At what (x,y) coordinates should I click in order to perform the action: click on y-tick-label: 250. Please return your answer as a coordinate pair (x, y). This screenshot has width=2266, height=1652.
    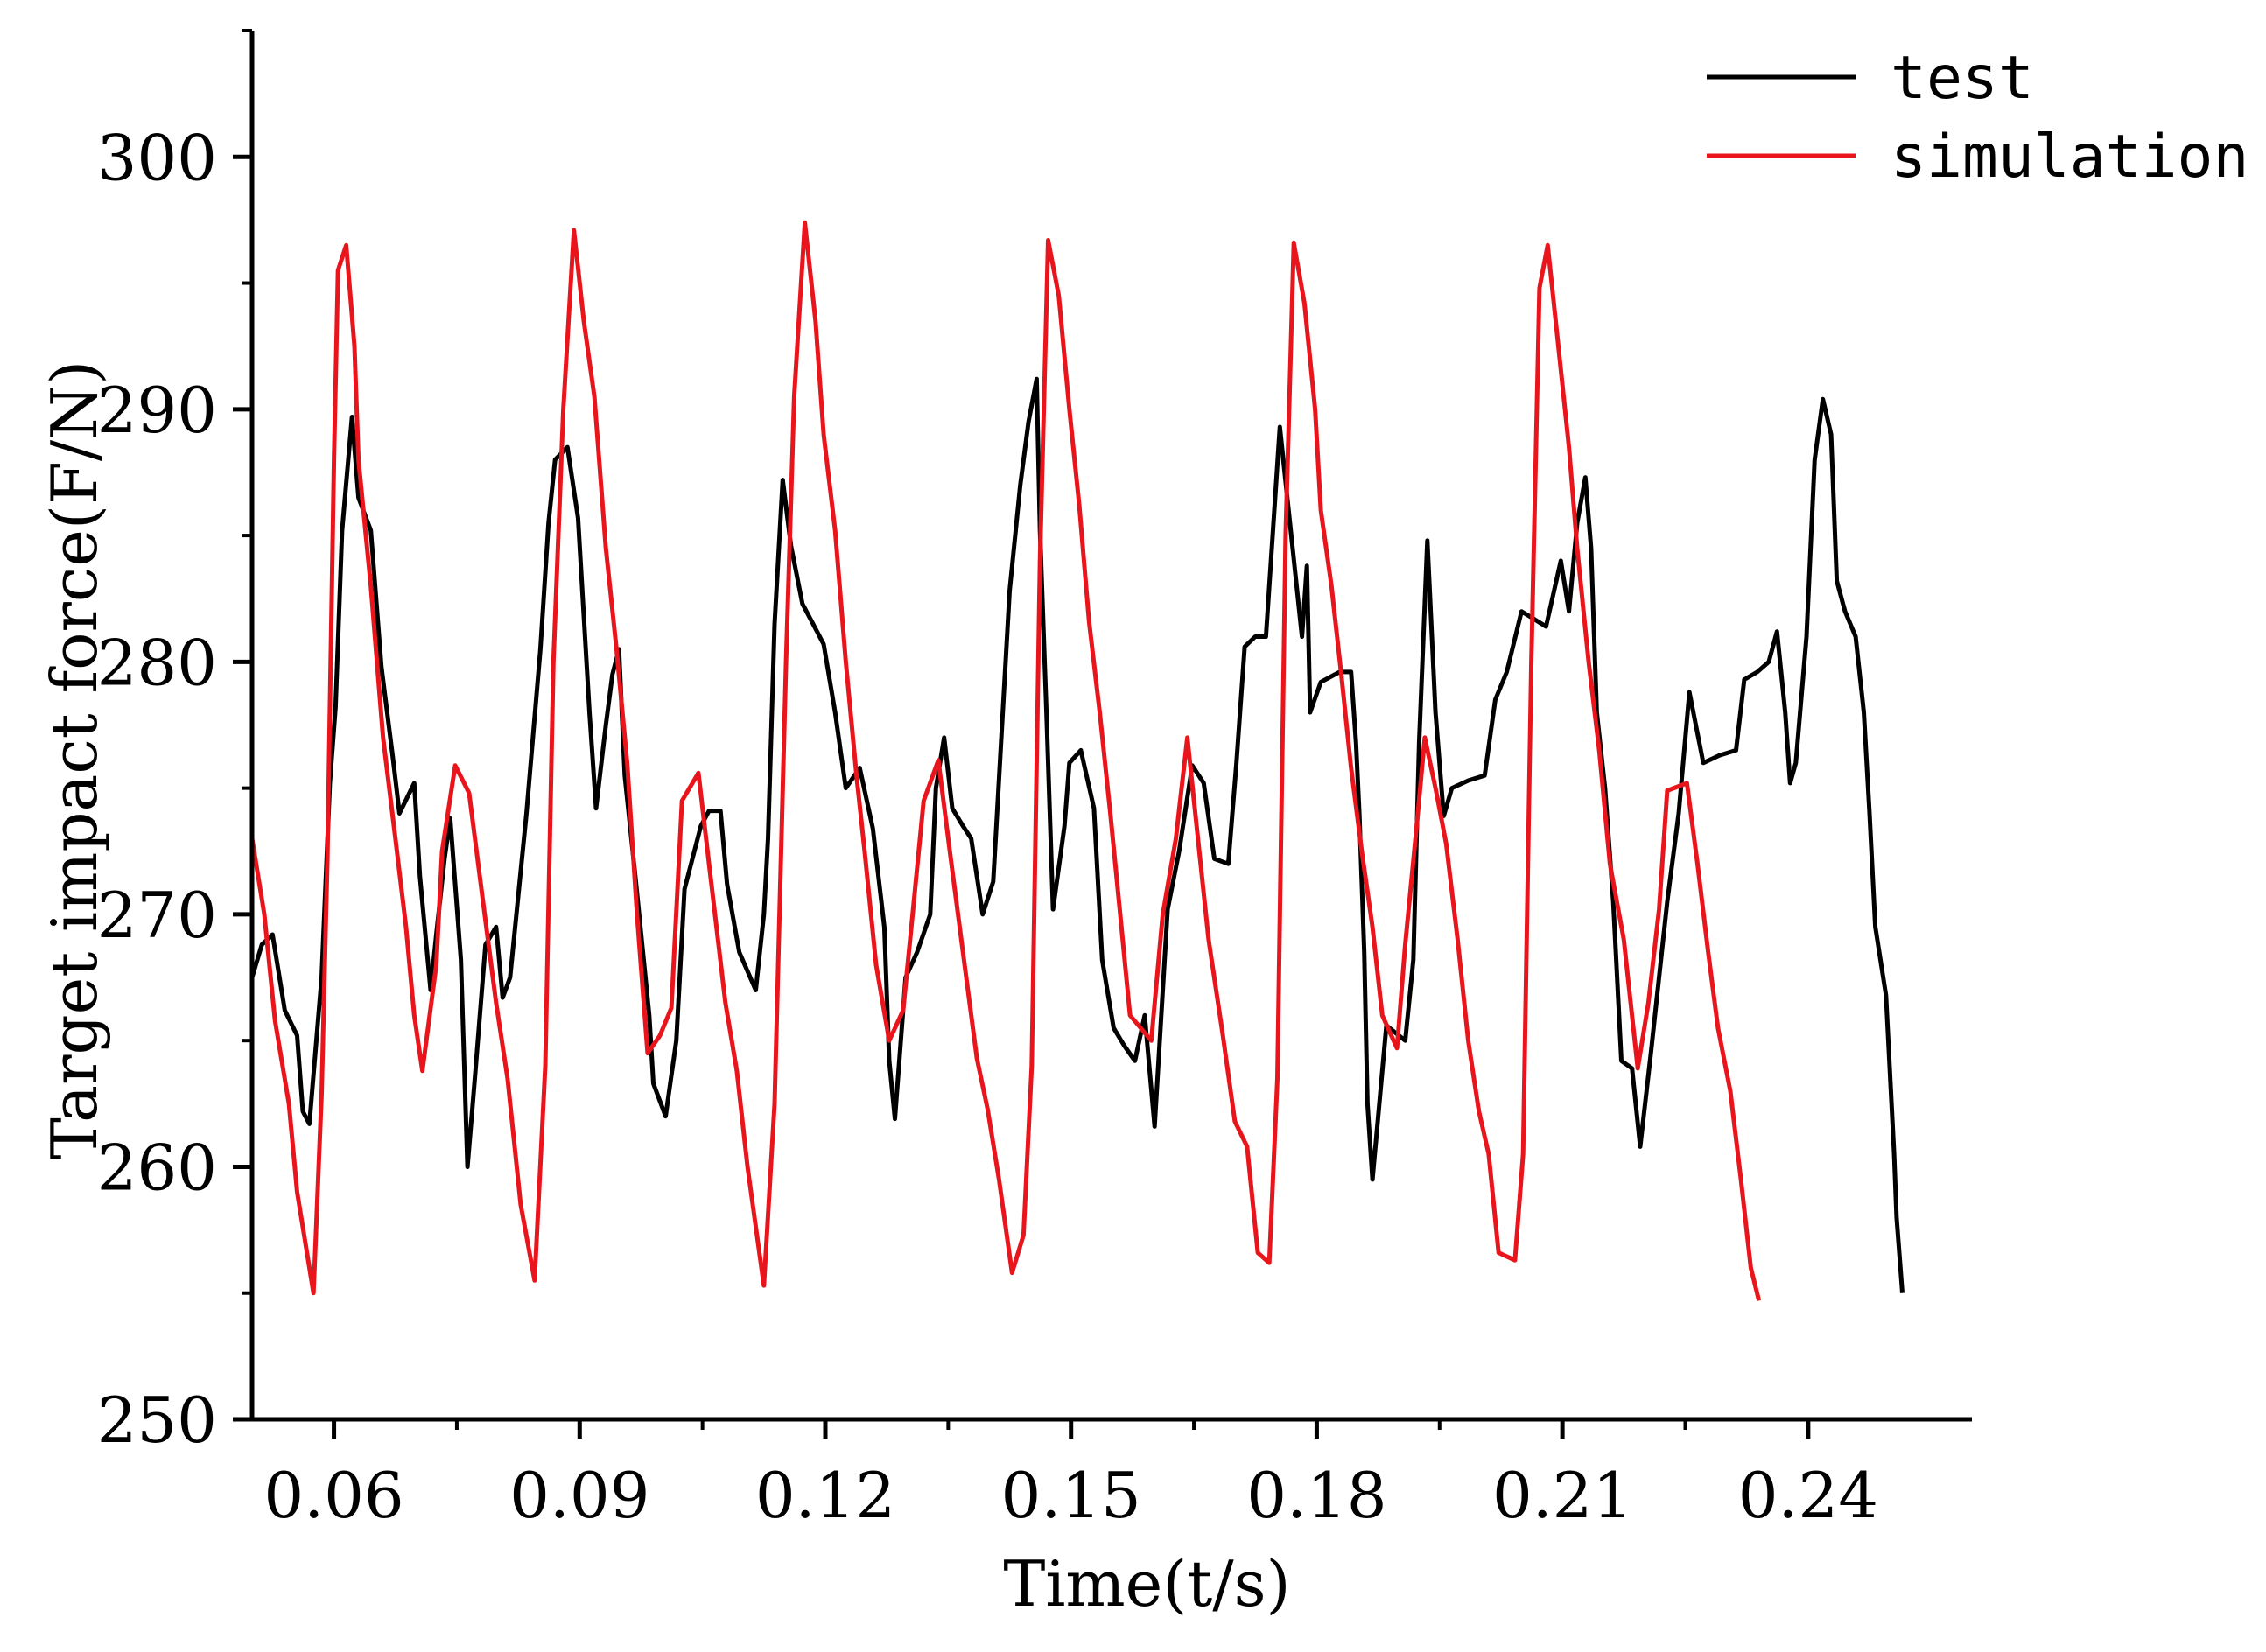
    Looking at the image, I should click on (157, 1420).